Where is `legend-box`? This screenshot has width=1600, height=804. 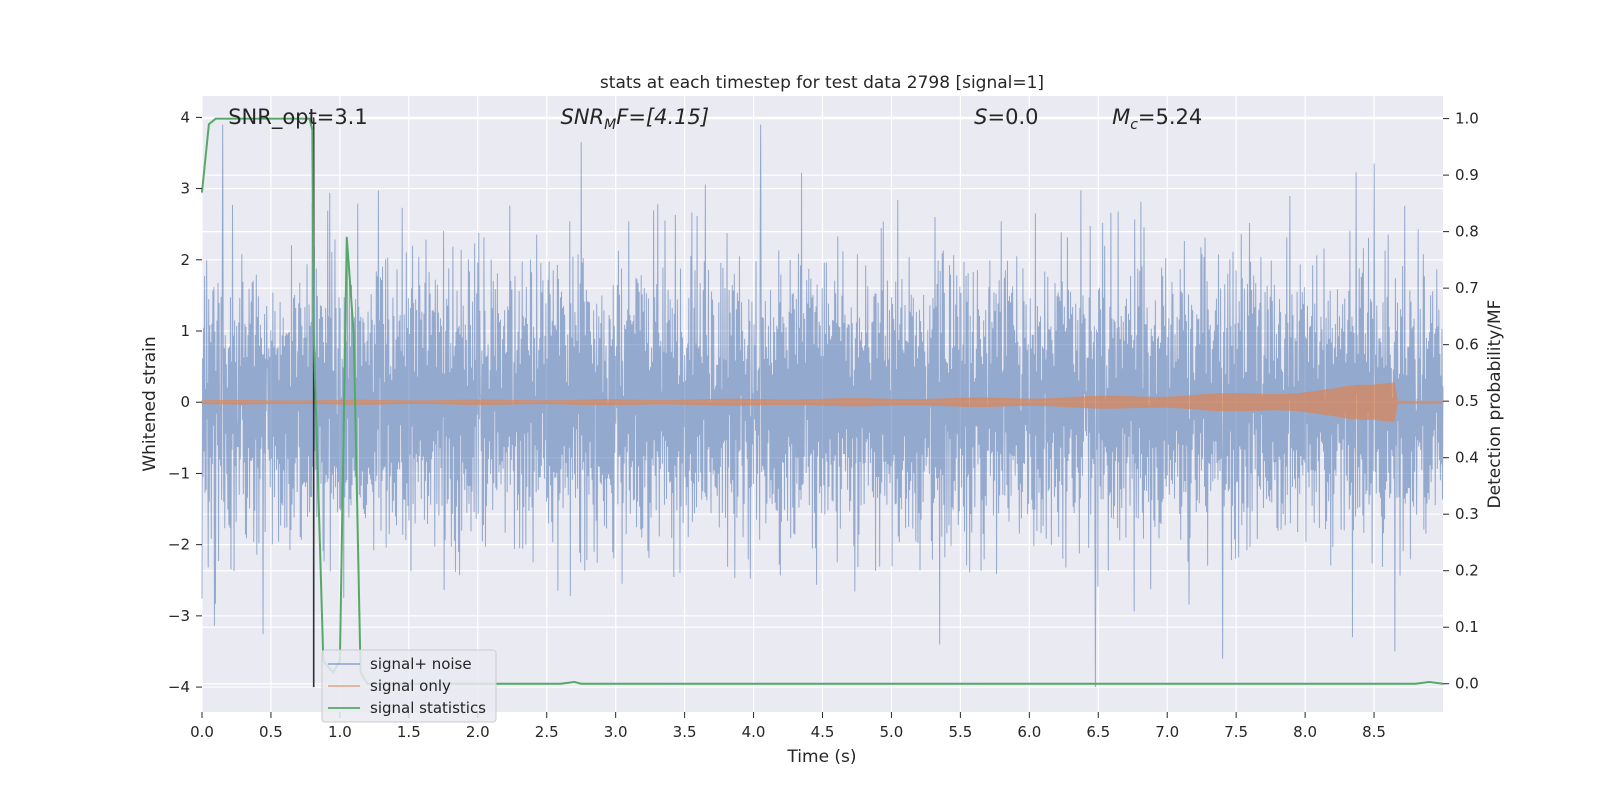
legend-box is located at coordinates (409, 686).